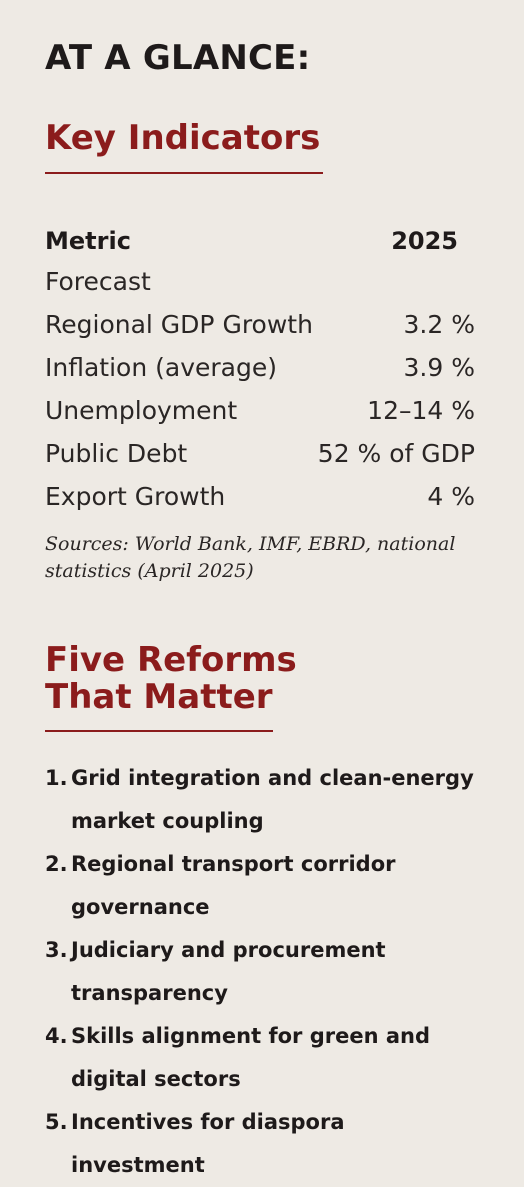 The height and width of the screenshot is (1187, 524). What do you see at coordinates (233, 885) in the screenshot?
I see `list-item-text: Regional transport corridor governance` at bounding box center [233, 885].